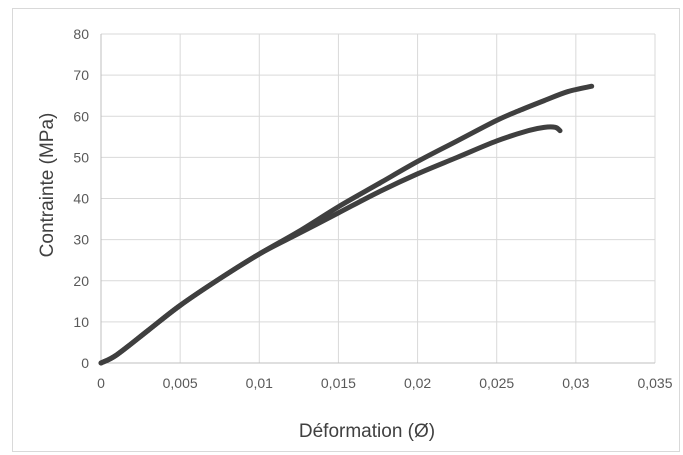 Image resolution: width=683 pixels, height=455 pixels. Describe the element at coordinates (47, 185) in the screenshot. I see `y-axis-title: Contrainte (MPa)` at that location.